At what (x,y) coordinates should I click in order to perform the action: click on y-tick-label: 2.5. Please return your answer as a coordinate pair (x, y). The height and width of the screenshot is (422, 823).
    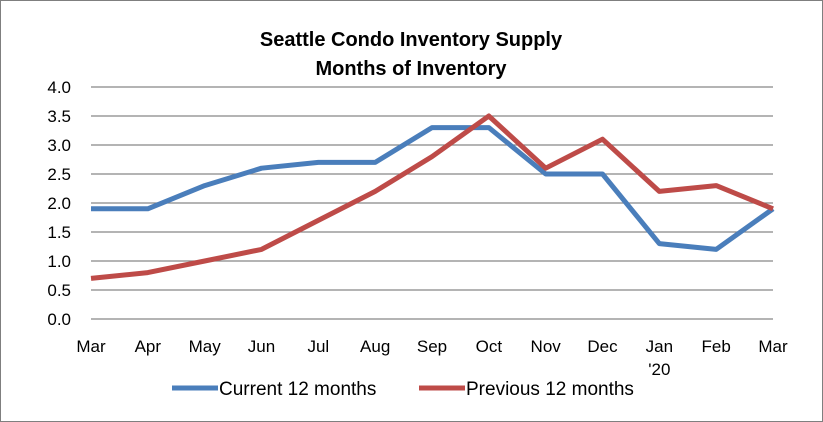
    Looking at the image, I should click on (59, 174).